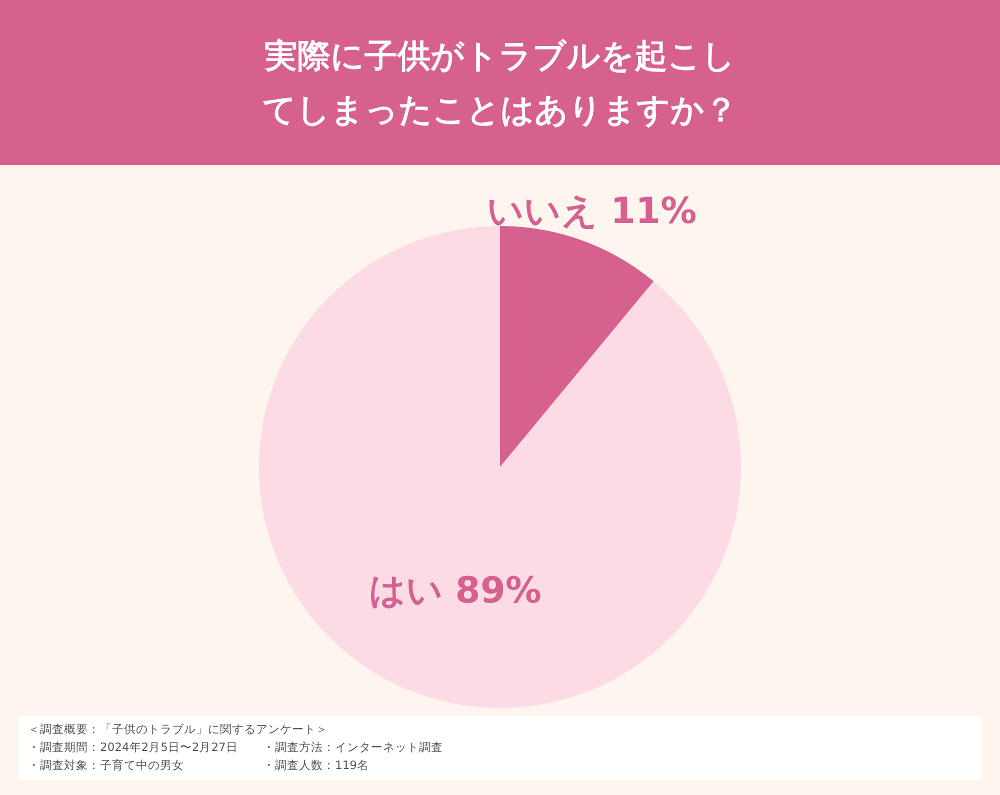 The width and height of the screenshot is (1000, 795). I want to click on slice-label: はい 89%, so click(455, 591).